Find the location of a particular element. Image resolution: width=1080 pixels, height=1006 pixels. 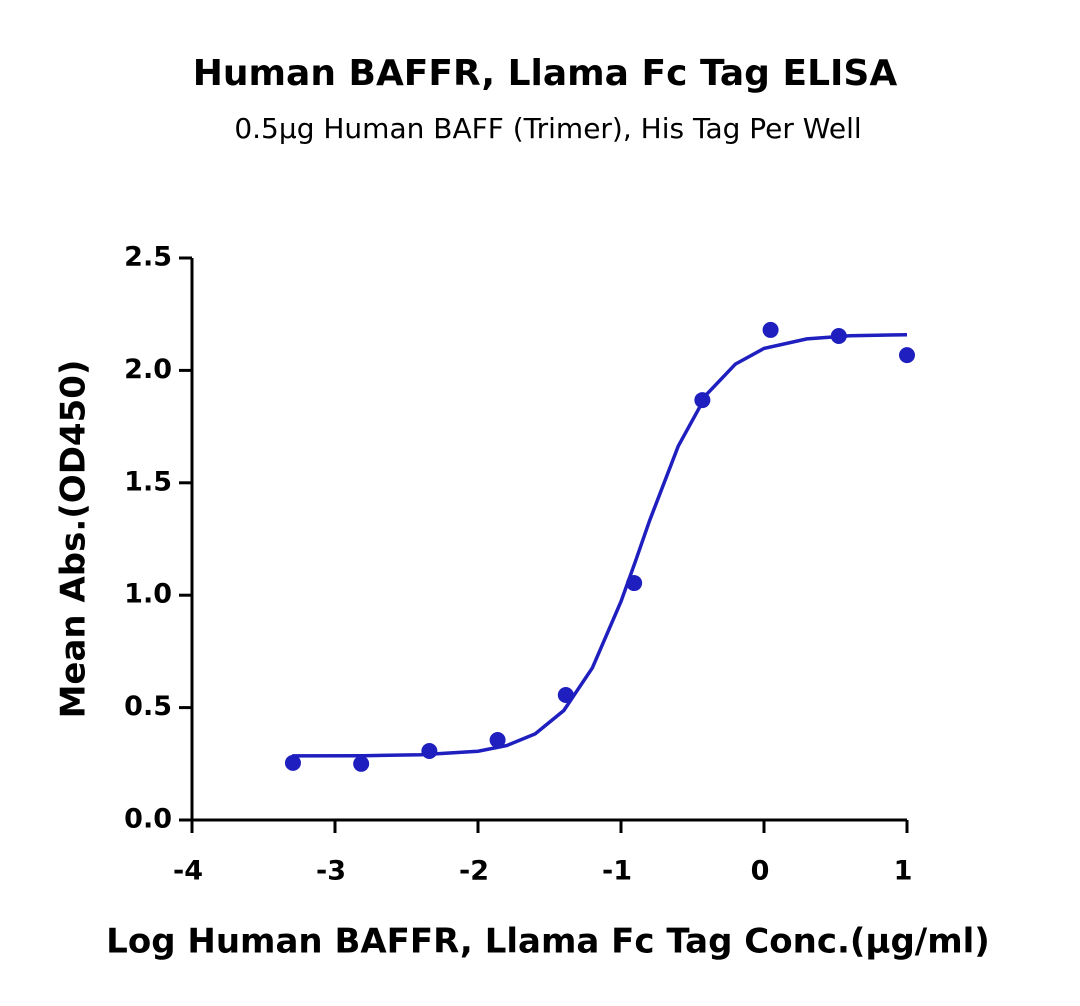

x-tick-label: -2 is located at coordinates (474, 871).